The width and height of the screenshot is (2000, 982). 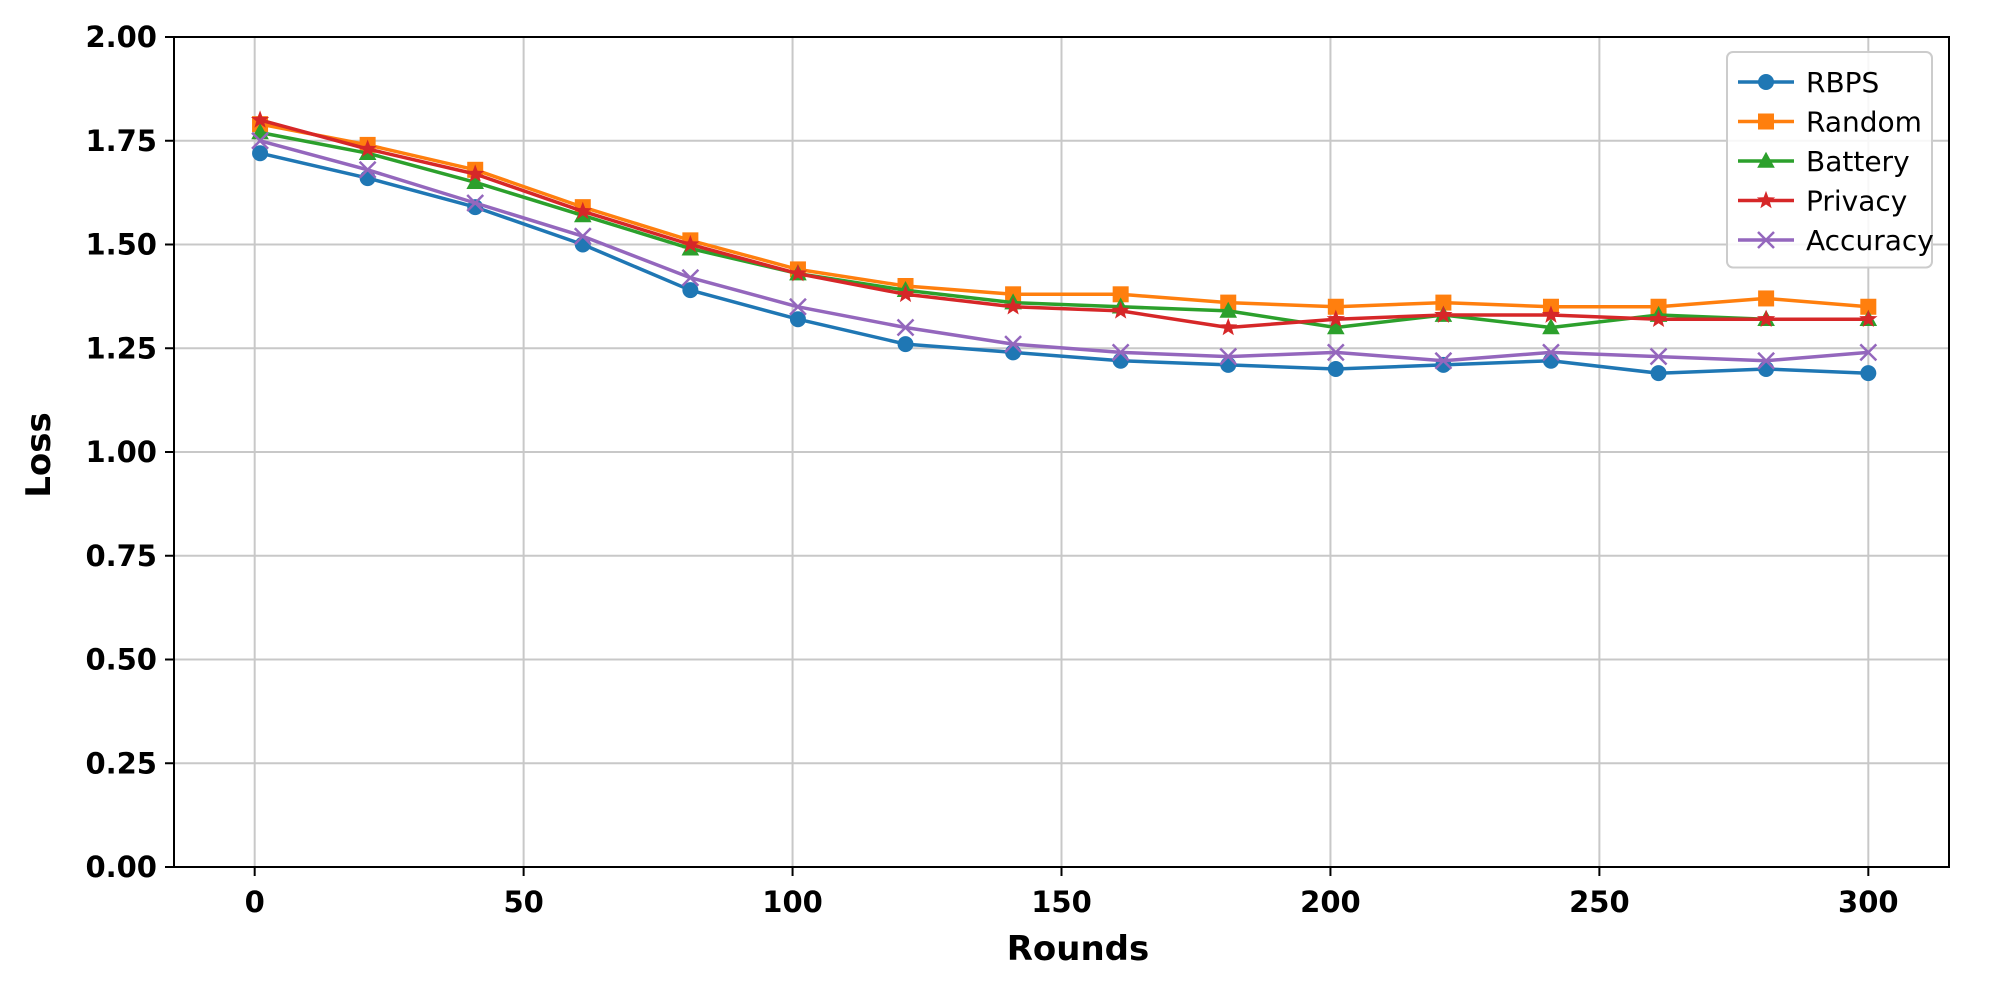 I want to click on legend-marker-privacy, so click(x=1766, y=199).